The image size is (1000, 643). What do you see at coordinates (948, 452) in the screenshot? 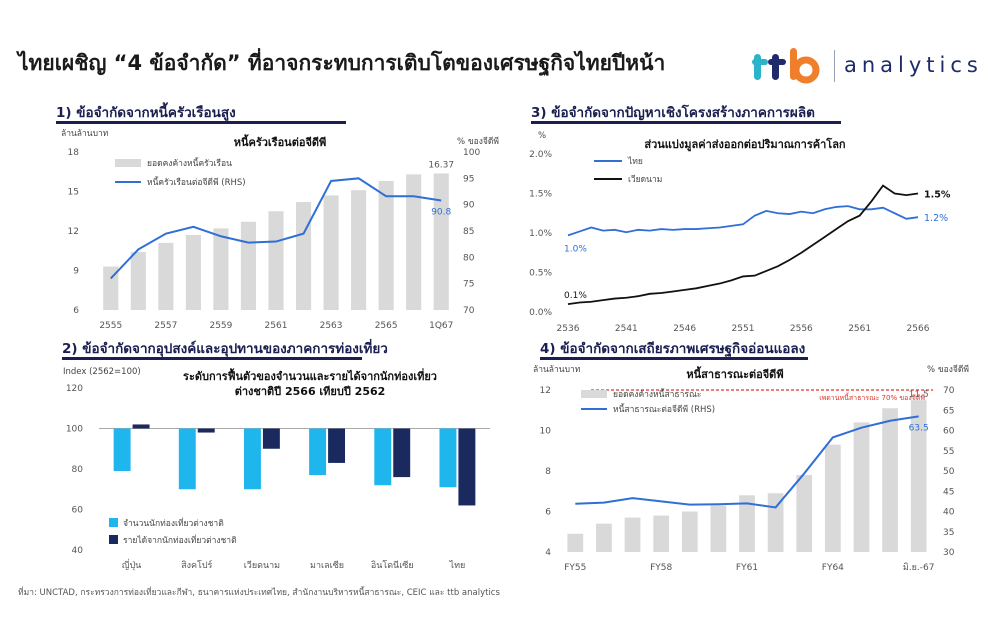
I see `y-right-tick-label: 55` at bounding box center [948, 452].